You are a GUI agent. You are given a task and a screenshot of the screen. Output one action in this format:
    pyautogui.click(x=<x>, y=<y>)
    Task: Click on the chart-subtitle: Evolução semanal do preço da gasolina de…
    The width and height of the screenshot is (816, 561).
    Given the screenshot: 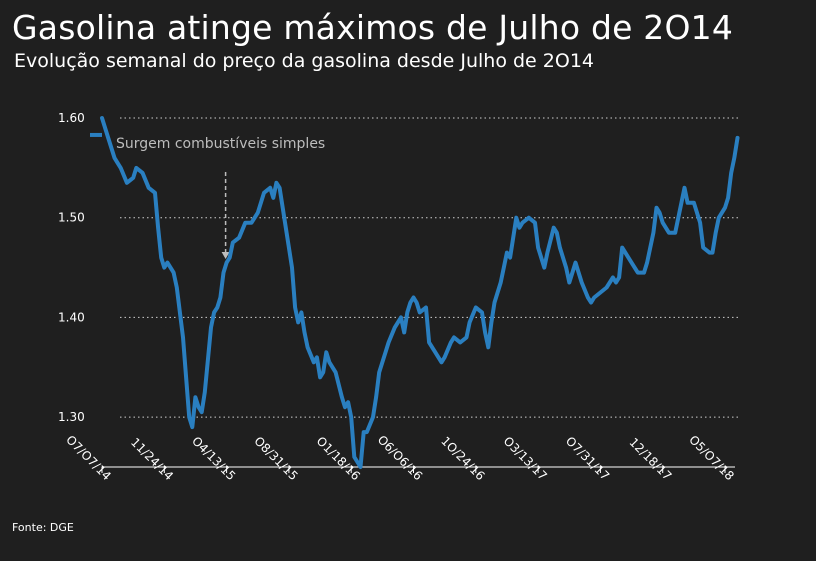 What is the action you would take?
    pyautogui.click(x=304, y=61)
    